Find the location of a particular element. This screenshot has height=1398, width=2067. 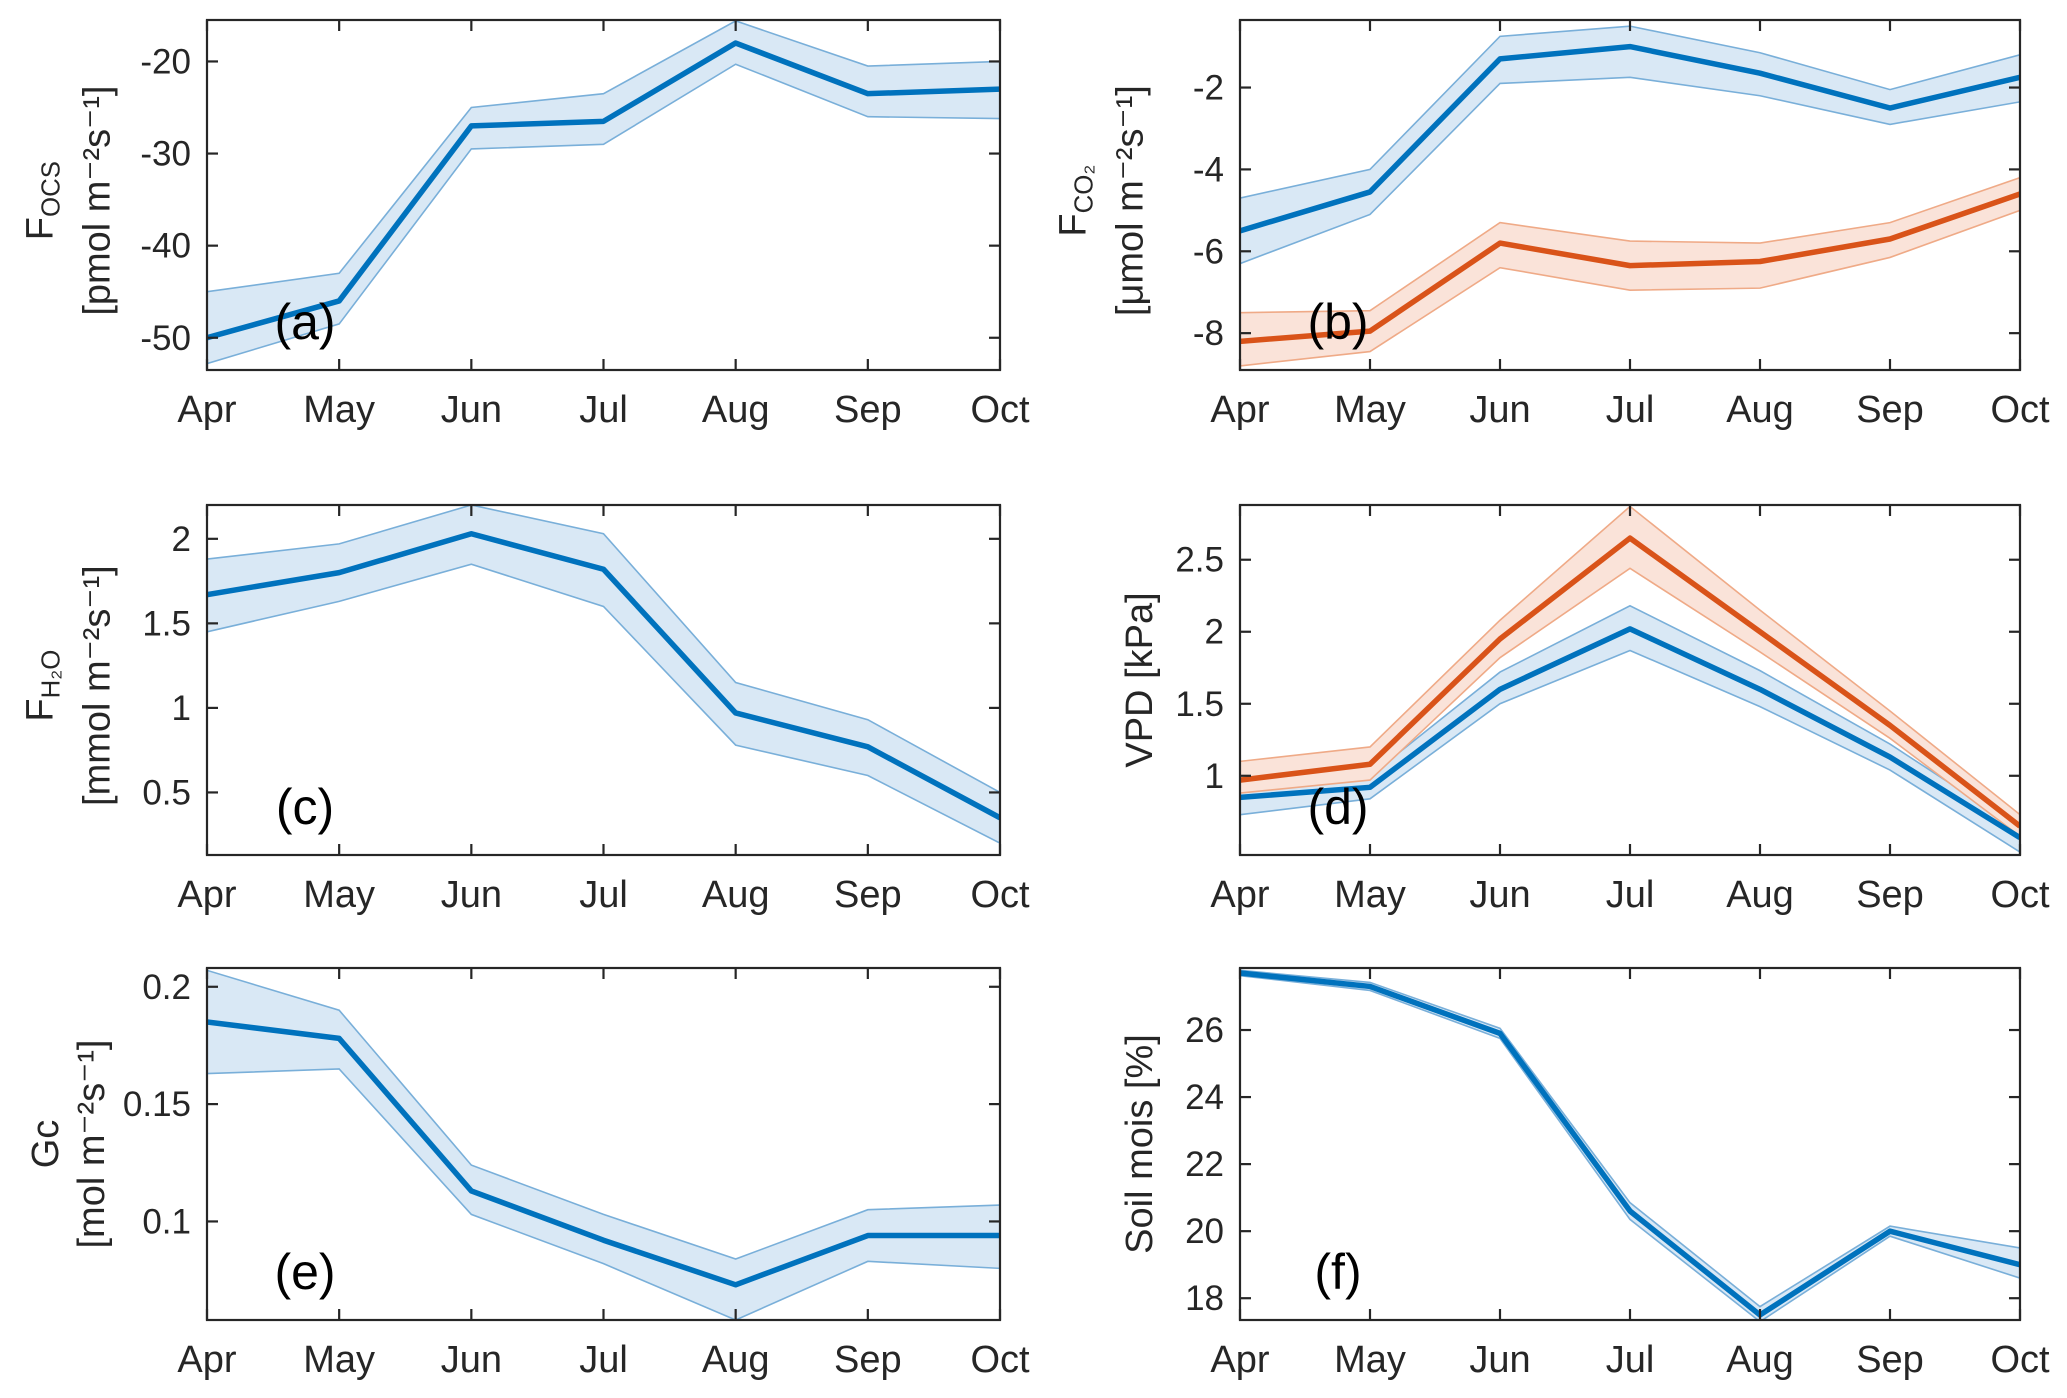

a-series-blue-line is located at coordinates (603, 190).